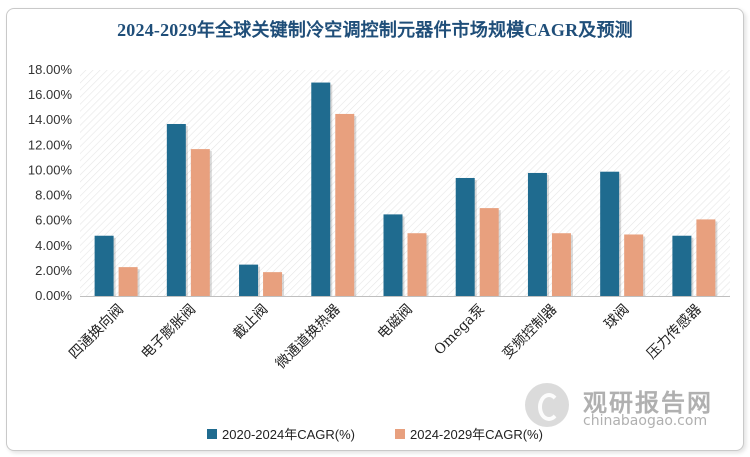 The image size is (750, 457). What do you see at coordinates (250, 322) in the screenshot?
I see `x-category-label: 截止阀` at bounding box center [250, 322].